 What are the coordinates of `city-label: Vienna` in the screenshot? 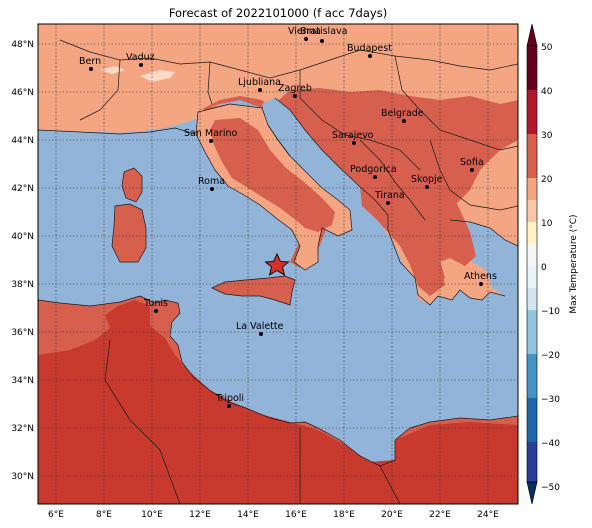 It's located at (304, 31).